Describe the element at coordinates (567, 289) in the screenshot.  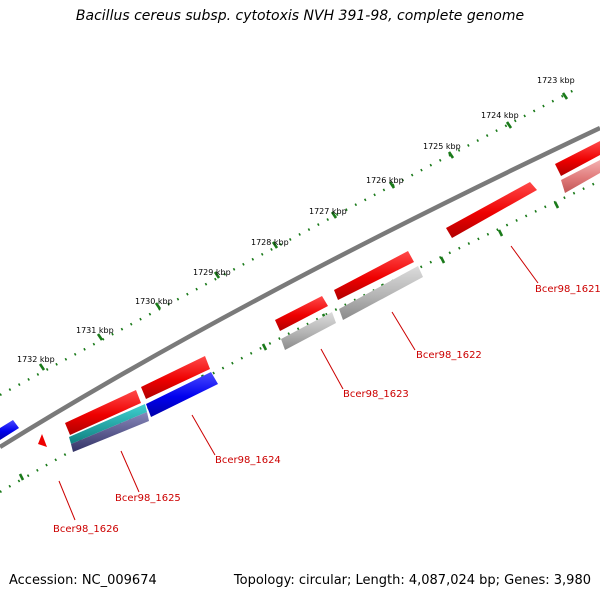
I see `gene-label: Bcer98_1621` at that location.